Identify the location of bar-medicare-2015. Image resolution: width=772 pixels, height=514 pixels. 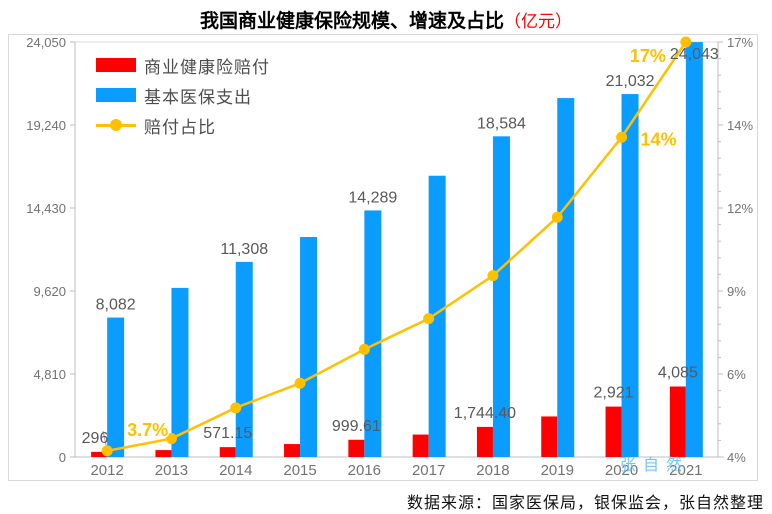
(309, 346).